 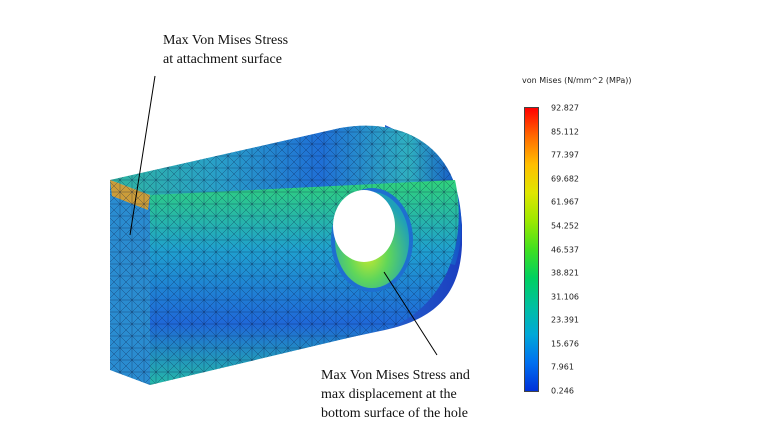 What do you see at coordinates (226, 40) in the screenshot?
I see `annotation-top-line-1: Max Von Mises Stress` at bounding box center [226, 40].